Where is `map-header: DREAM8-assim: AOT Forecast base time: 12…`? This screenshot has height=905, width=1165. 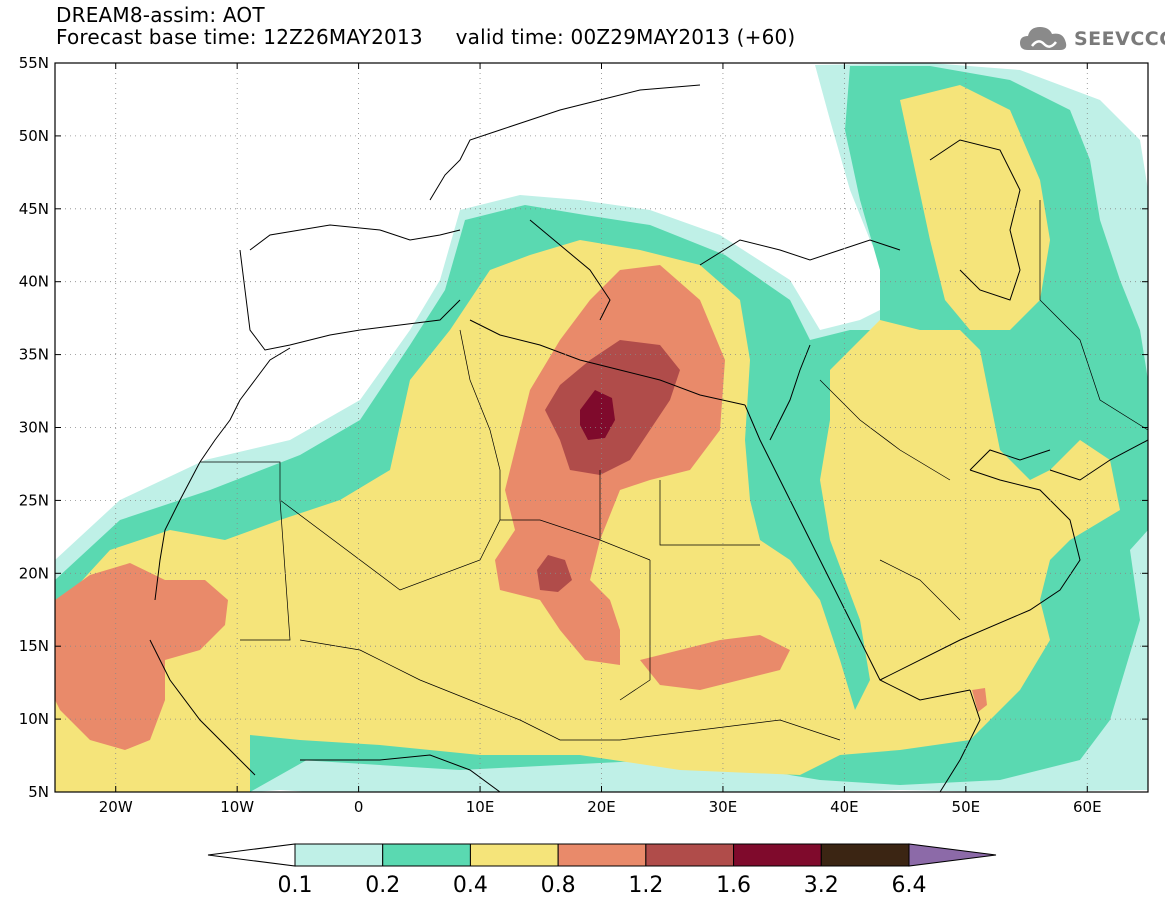
map-header: DREAM8-assim: AOT Forecast base time: 12… is located at coordinates (425, 26).